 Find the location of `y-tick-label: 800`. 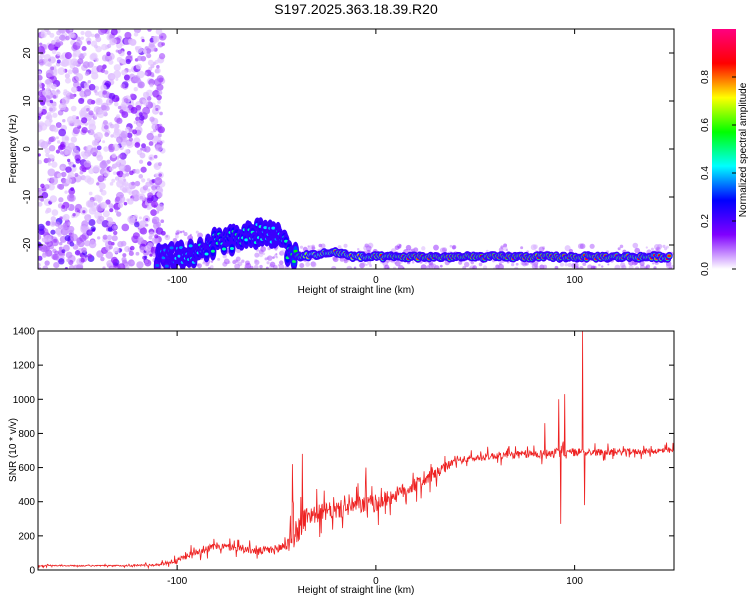

y-tick-label: 800 is located at coordinates (26, 434).